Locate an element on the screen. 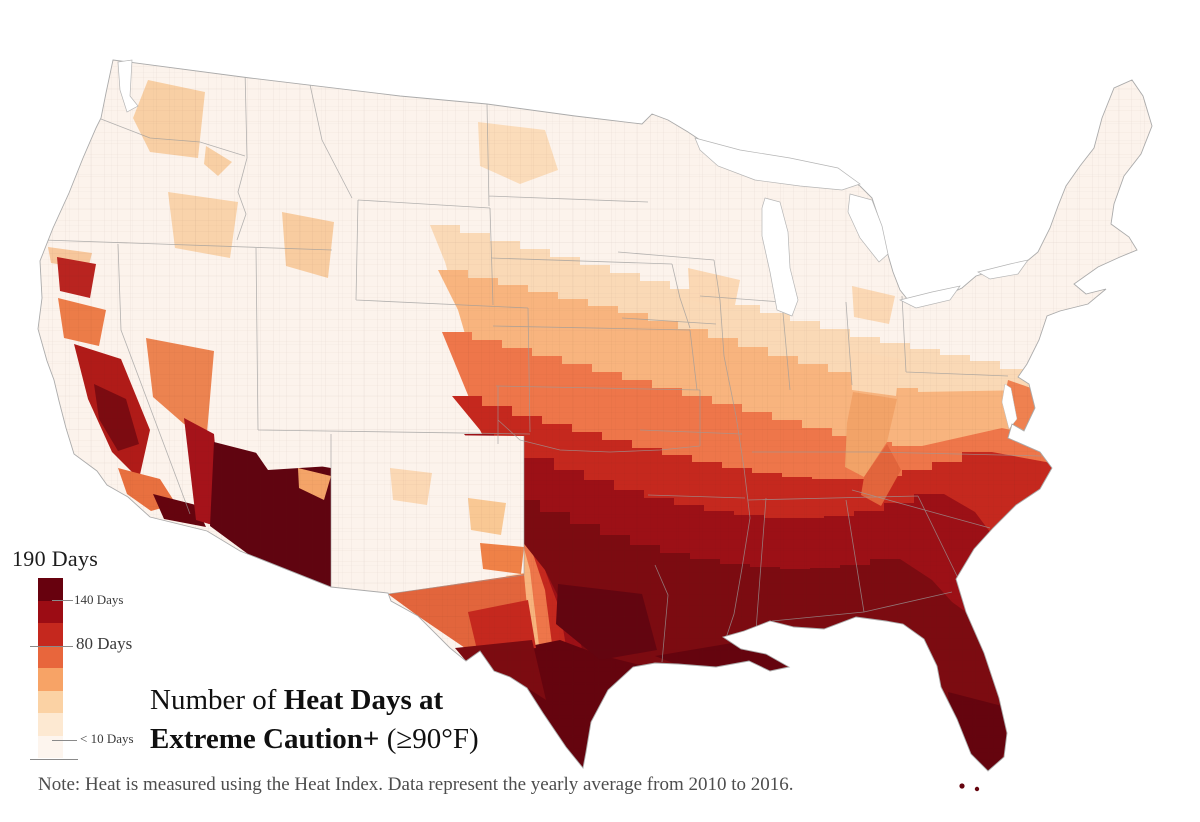 This screenshot has width=1200, height=822. lake-erie is located at coordinates (929, 297).